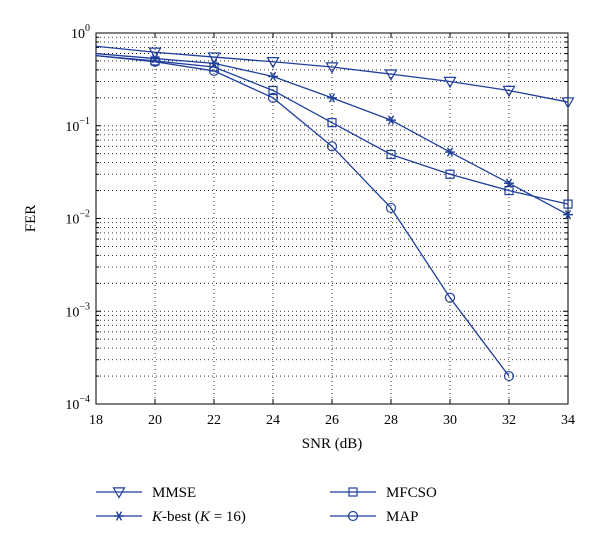  I want to click on y-tick-exponent: 0, so click(87, 28).